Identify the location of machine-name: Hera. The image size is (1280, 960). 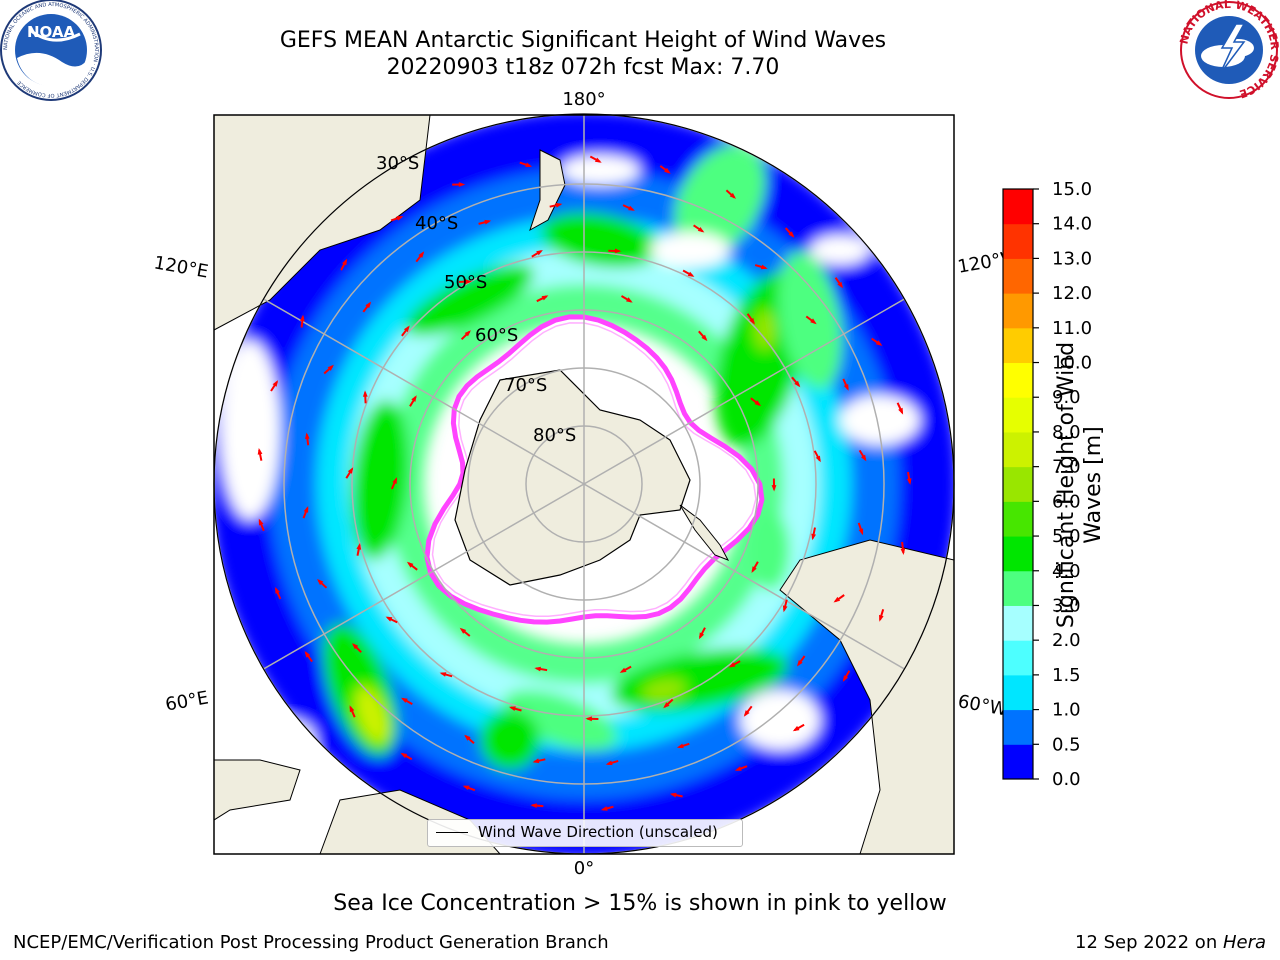
(1244, 942).